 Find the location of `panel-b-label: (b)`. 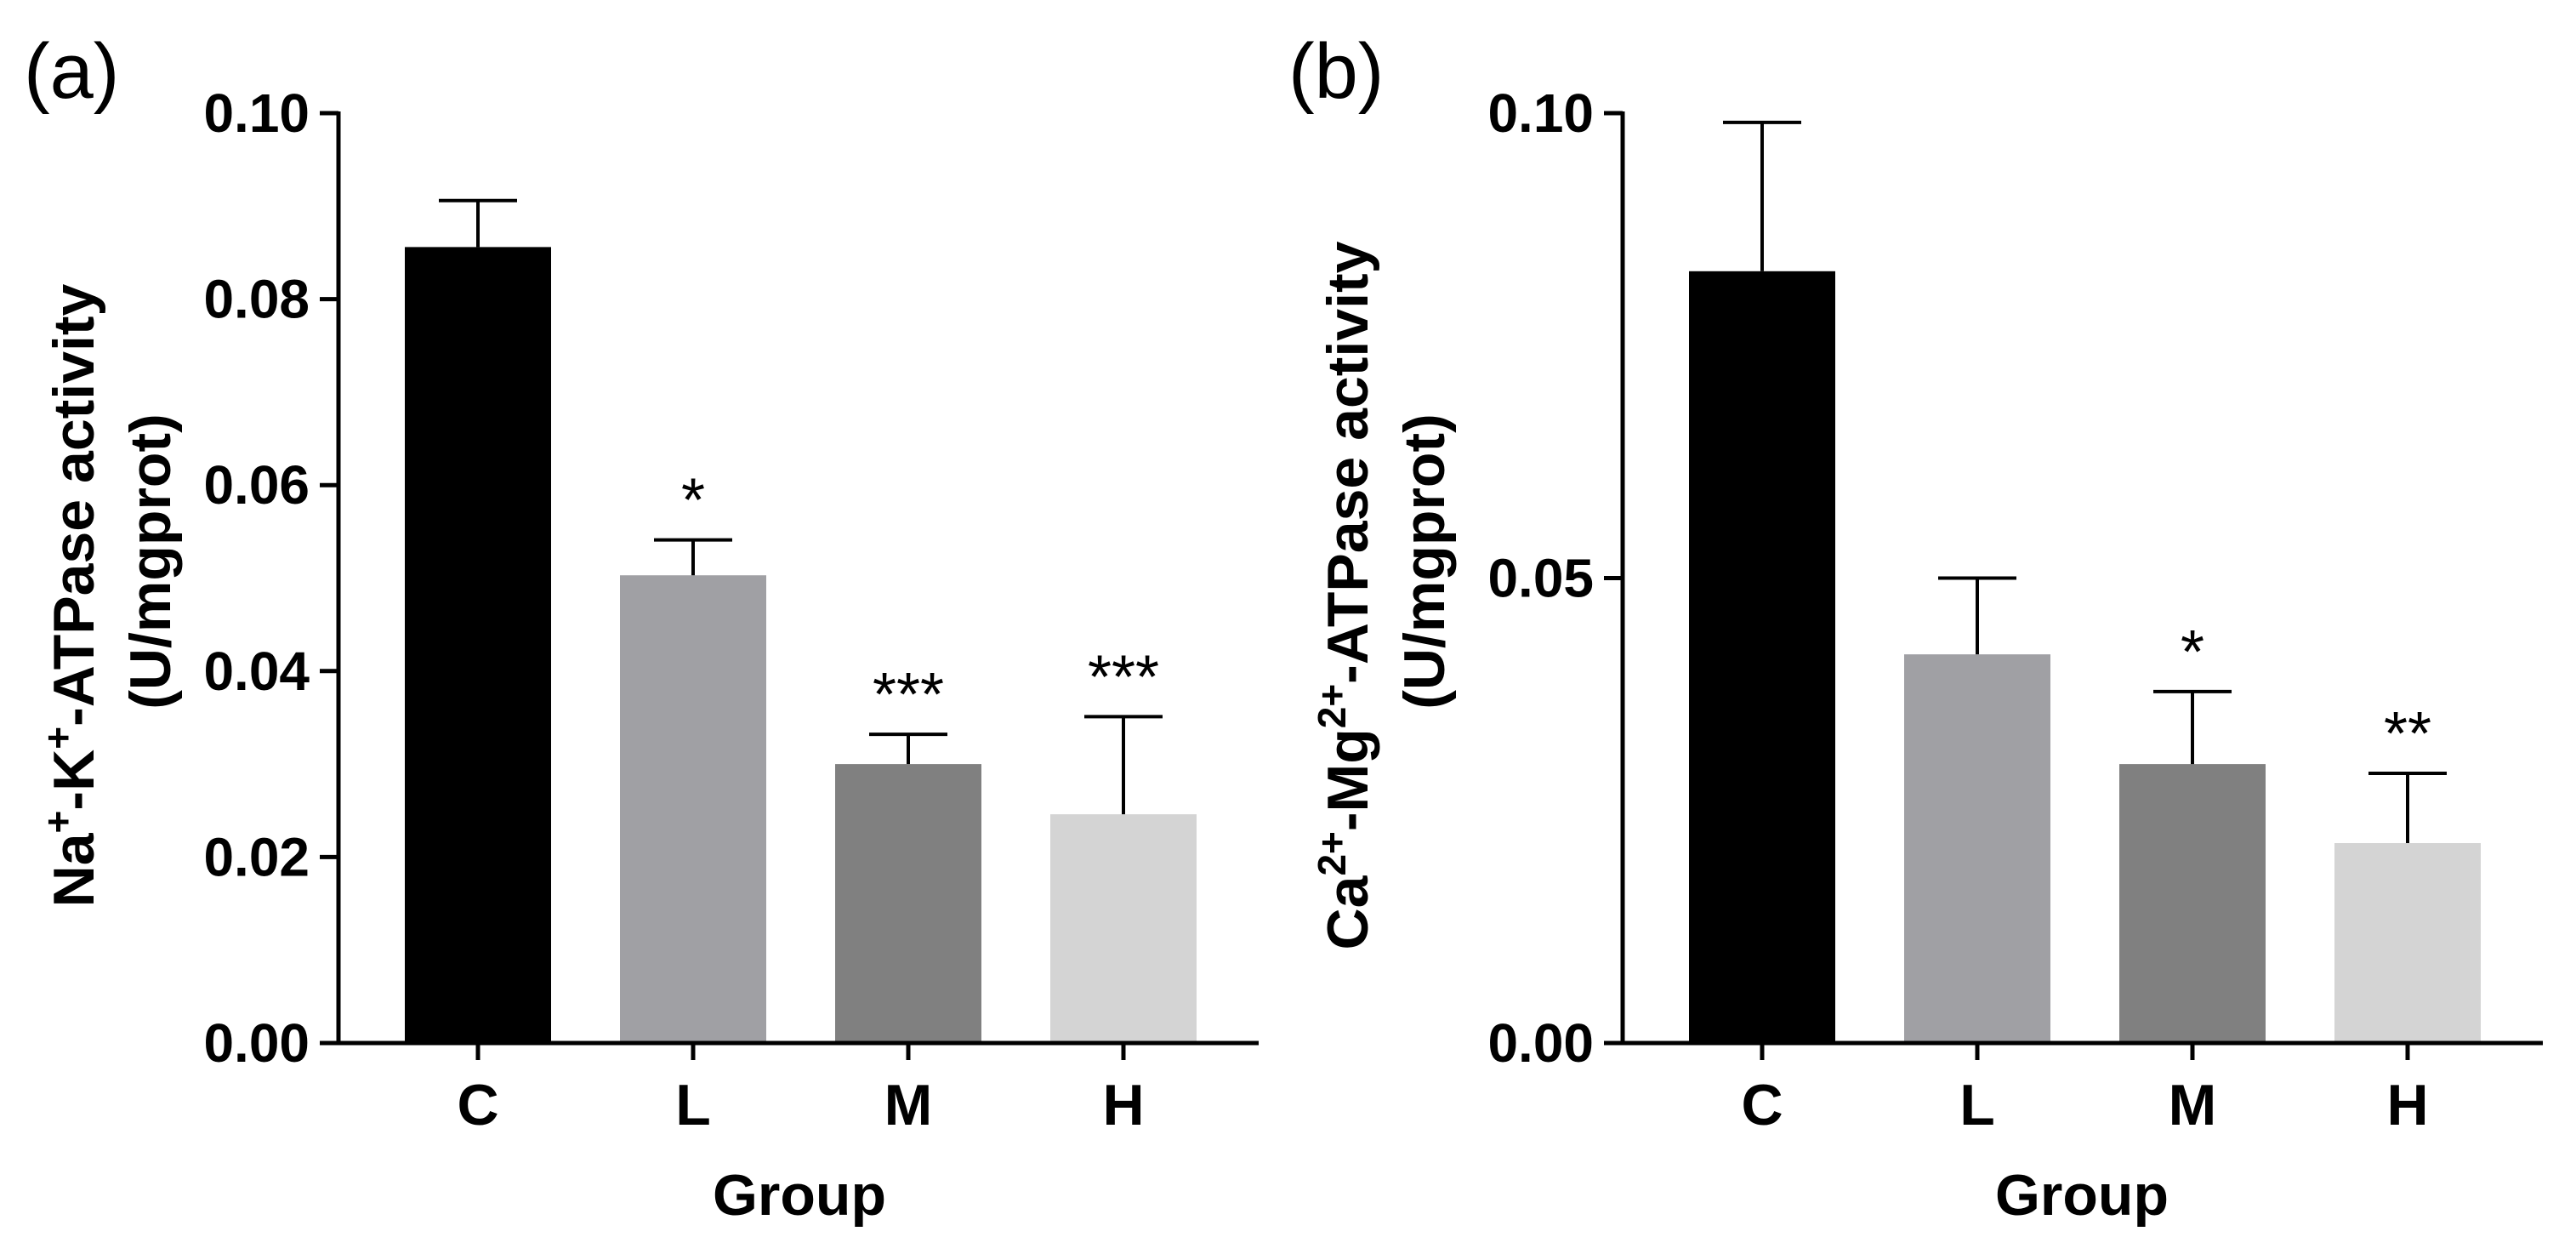

panel-b-label: (b) is located at coordinates (1336, 71).